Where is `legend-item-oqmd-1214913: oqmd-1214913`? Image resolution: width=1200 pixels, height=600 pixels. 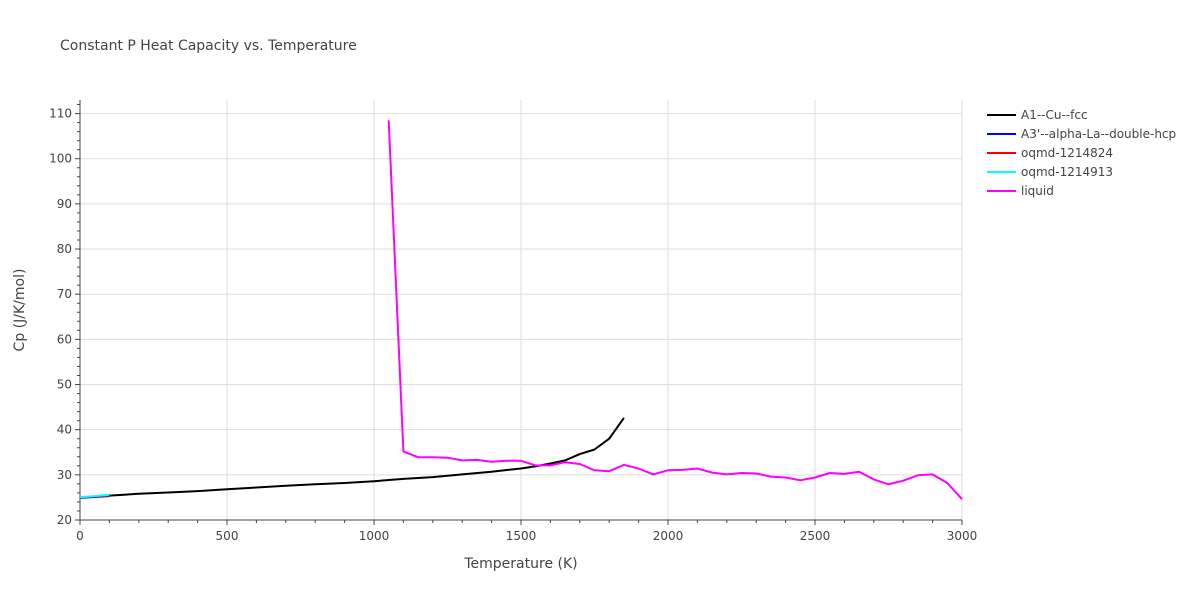
legend-item-oqmd-1214913: oqmd-1214913 is located at coordinates (1050, 172).